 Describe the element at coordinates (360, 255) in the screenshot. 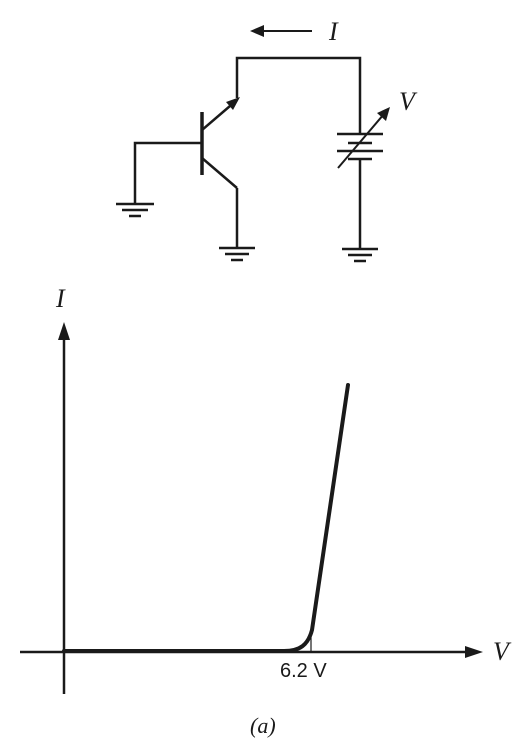

I see `ground-icon-source` at that location.